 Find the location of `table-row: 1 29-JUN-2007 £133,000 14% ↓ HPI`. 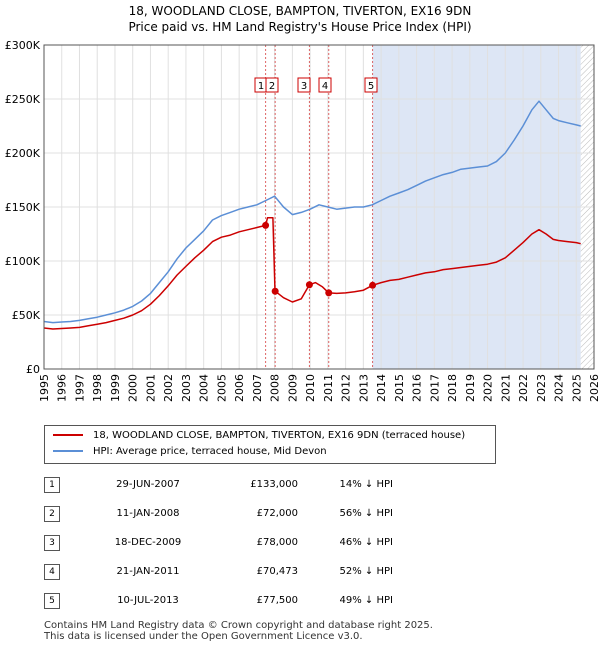

table-row: 1 29-JUN-2007 £133,000 14% ↓ HPI is located at coordinates (218, 484).